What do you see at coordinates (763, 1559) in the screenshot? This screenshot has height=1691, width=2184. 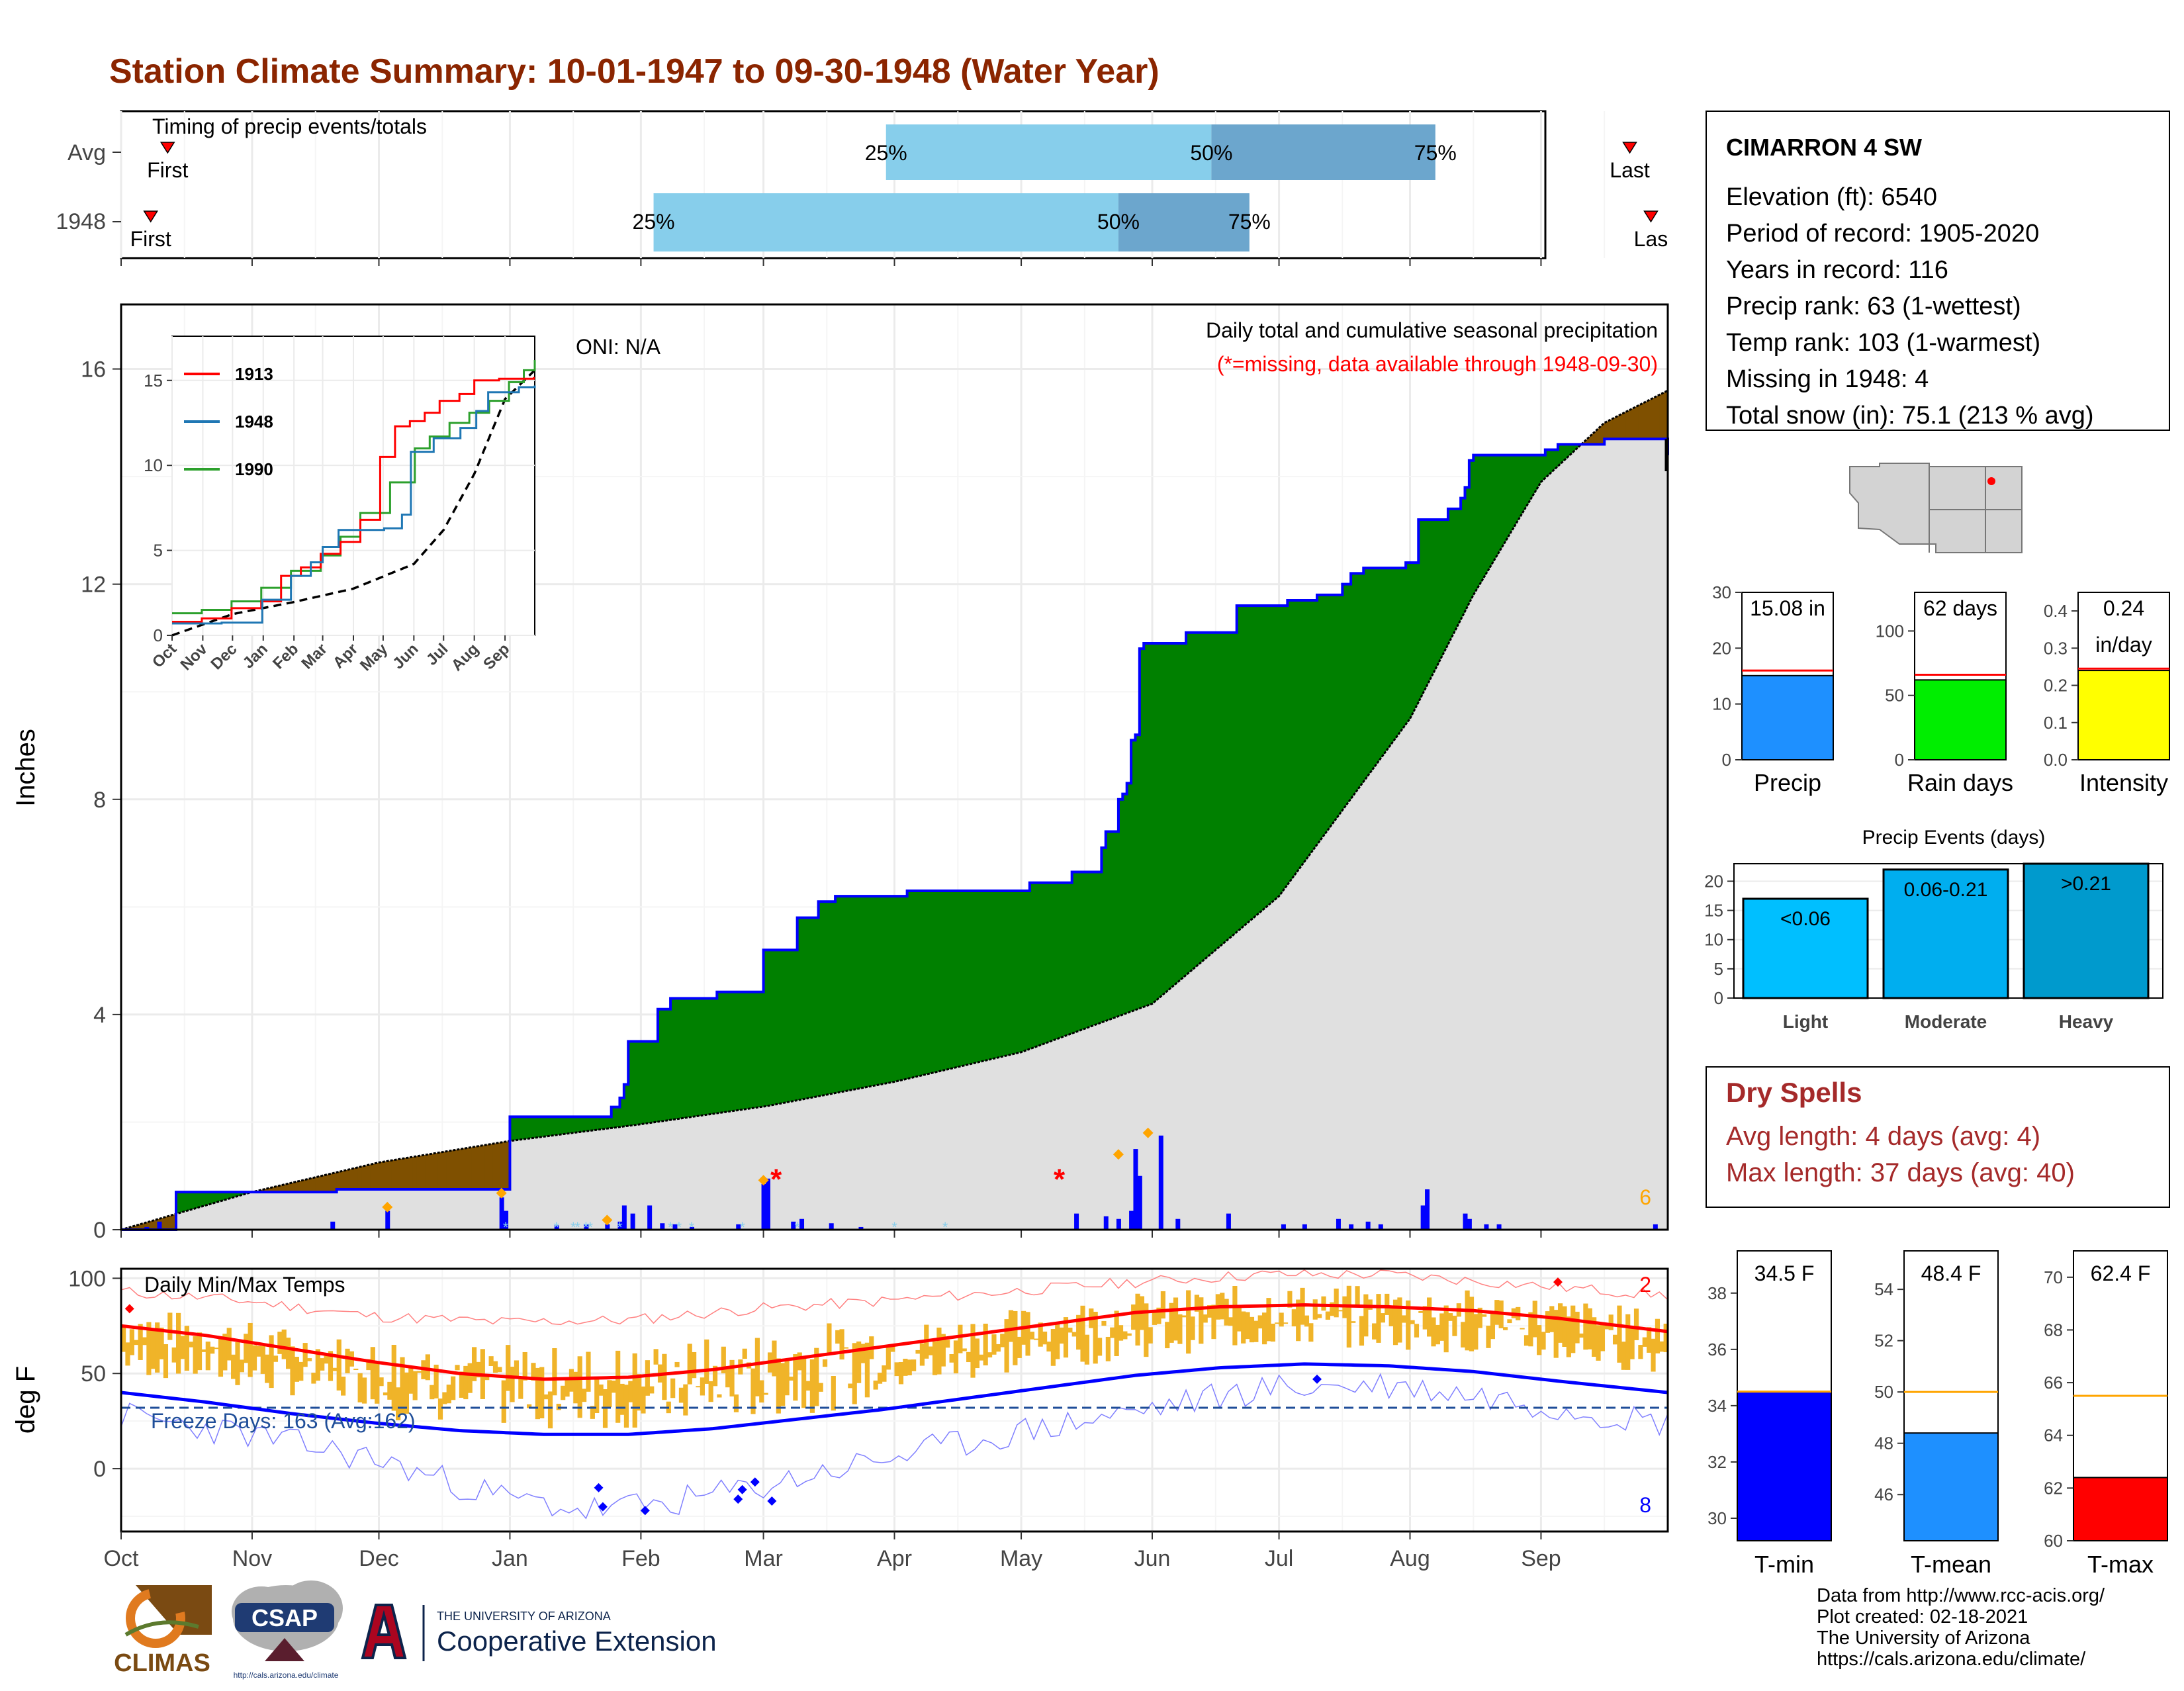 I see `month-label-Mar: Mar` at bounding box center [763, 1559].